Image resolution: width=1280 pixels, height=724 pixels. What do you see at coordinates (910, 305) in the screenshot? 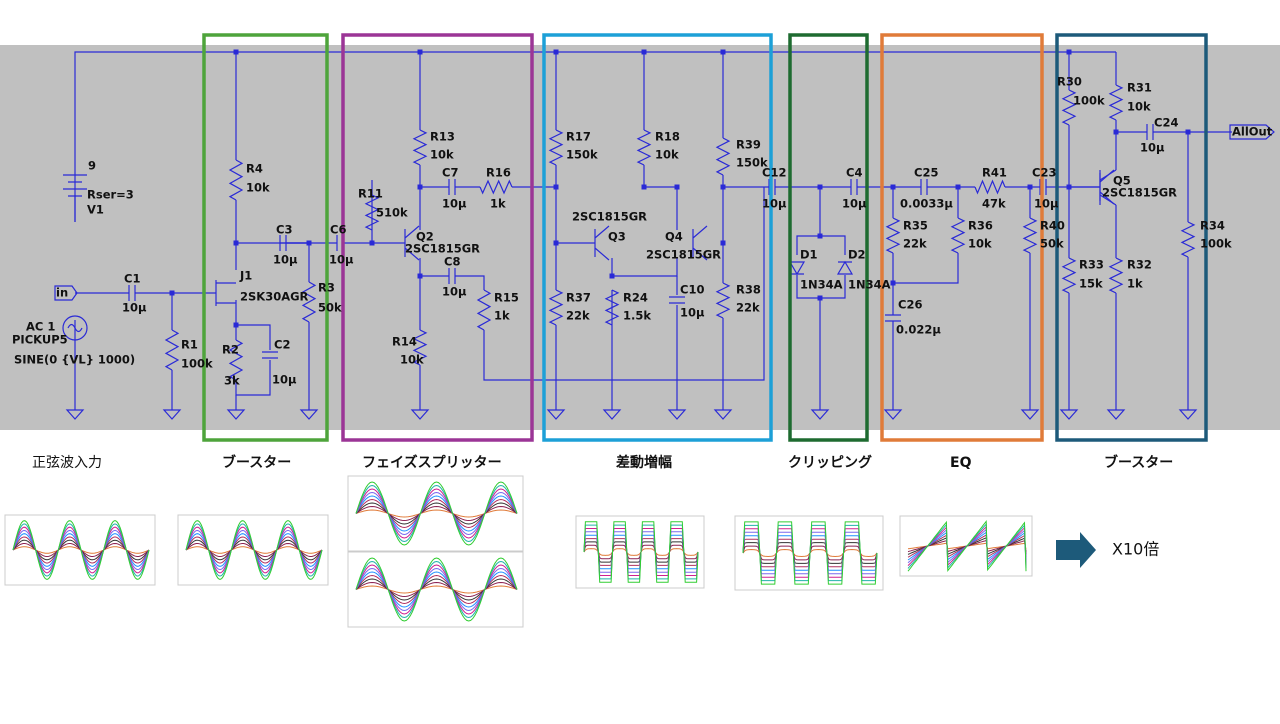
I see `component-label: C26` at bounding box center [910, 305].